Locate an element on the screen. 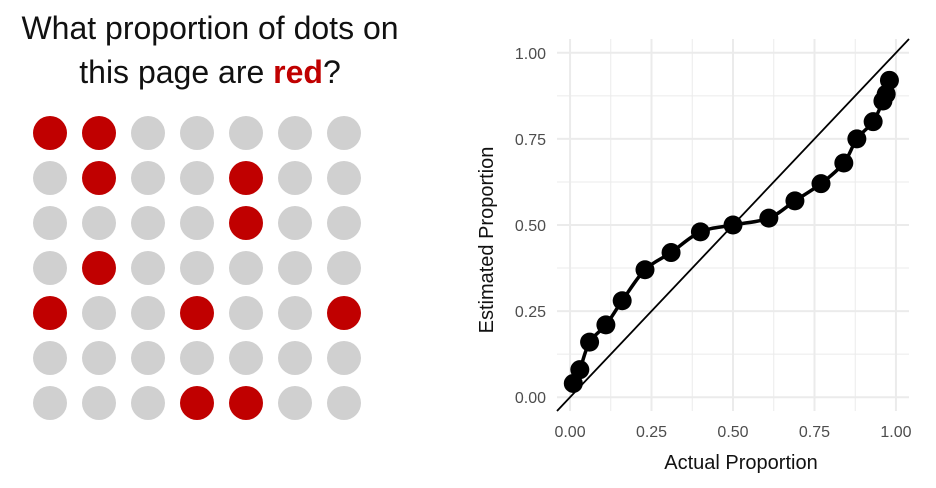  y-tick-label: 0.25 is located at coordinates (530, 312).